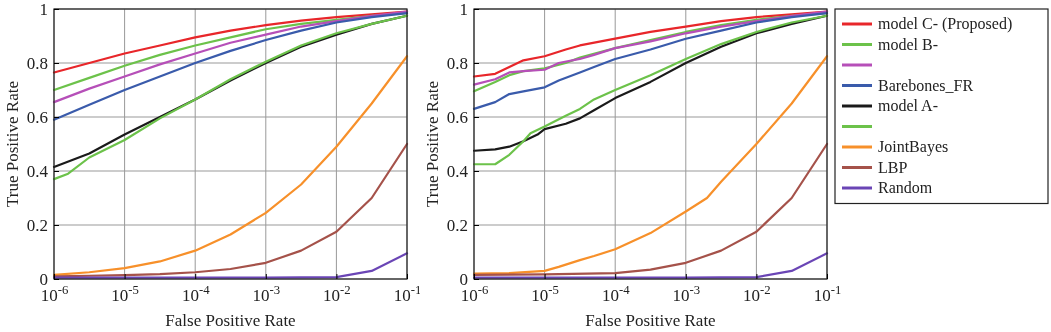 This screenshot has width=1051, height=332. What do you see at coordinates (913, 147) in the screenshot?
I see `legend-label: JointBayes` at bounding box center [913, 147].